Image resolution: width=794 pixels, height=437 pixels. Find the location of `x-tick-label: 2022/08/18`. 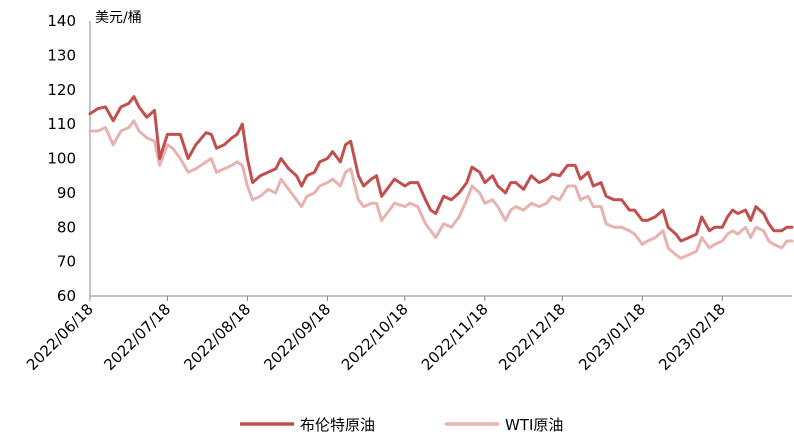

x-tick-label: 2022/08/18 is located at coordinates (217, 337).